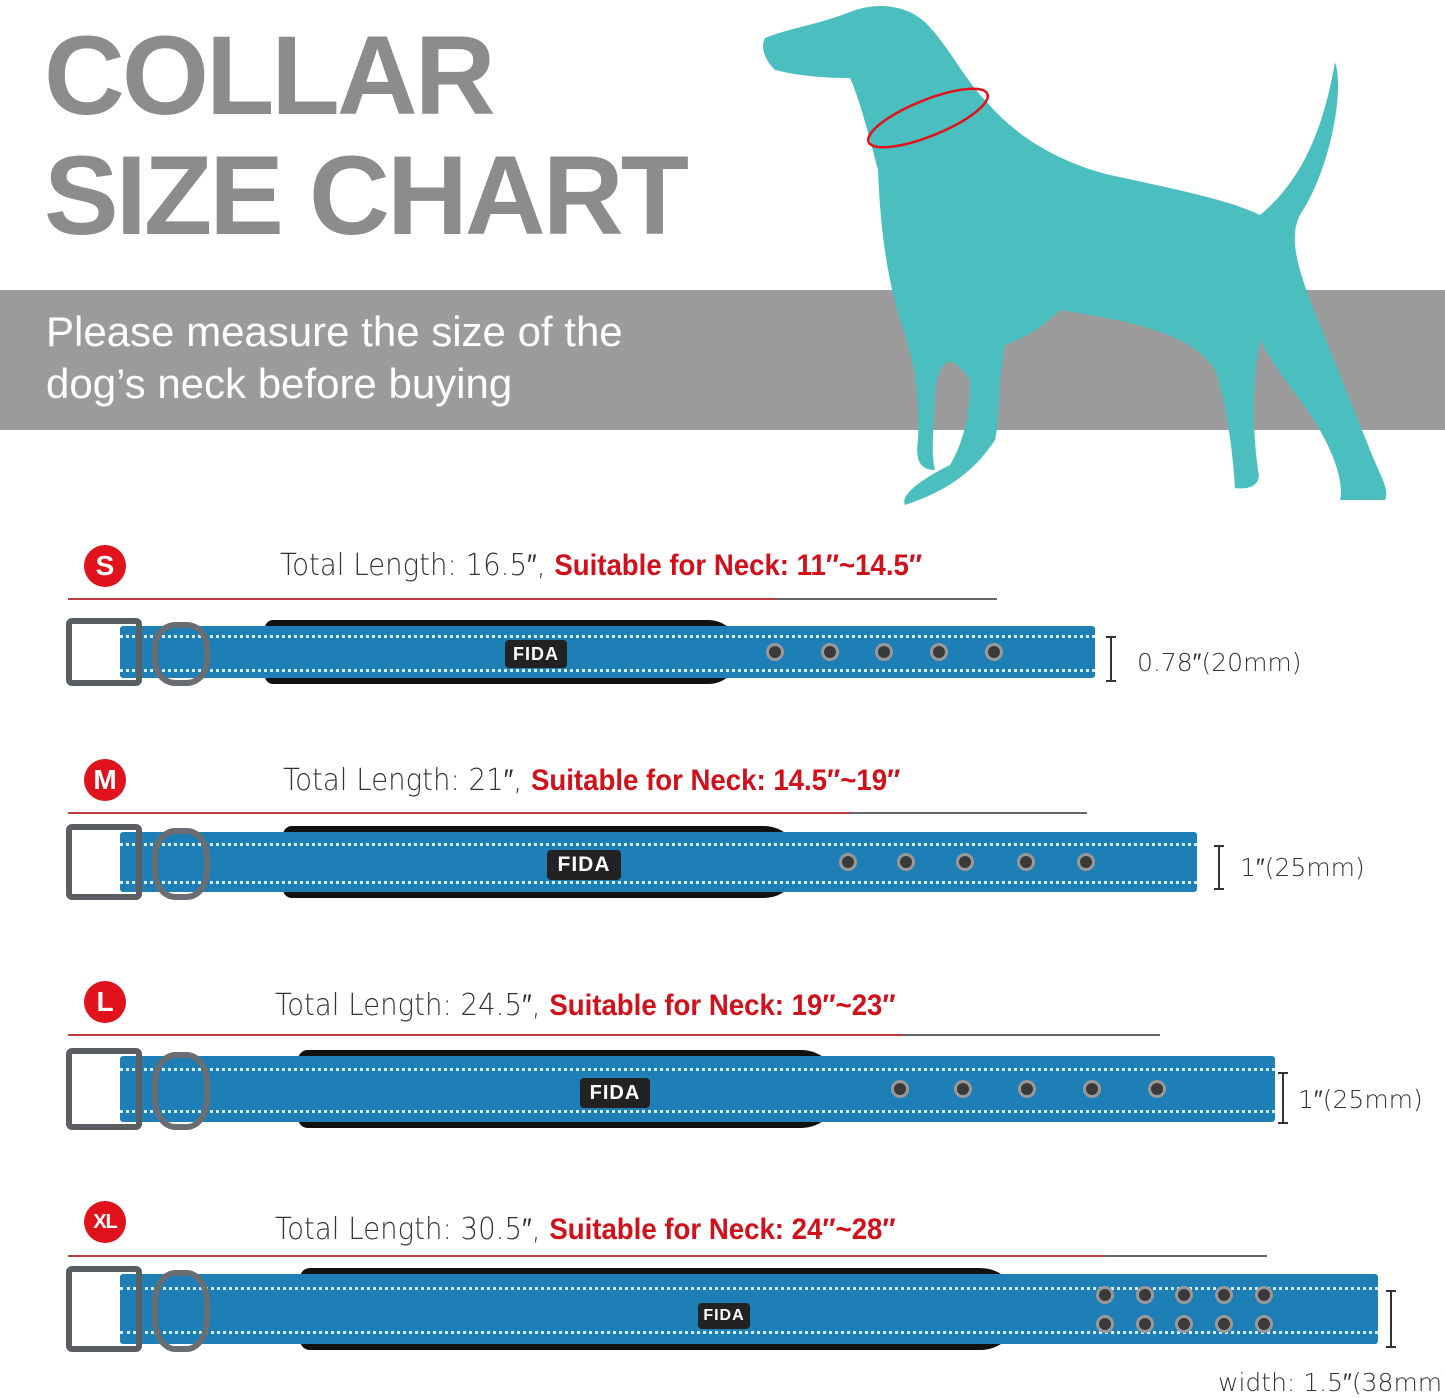 The height and width of the screenshot is (1398, 1445). Describe the element at coordinates (403, 780) in the screenshot. I see `total-length: Total Length: 21″,` at that location.